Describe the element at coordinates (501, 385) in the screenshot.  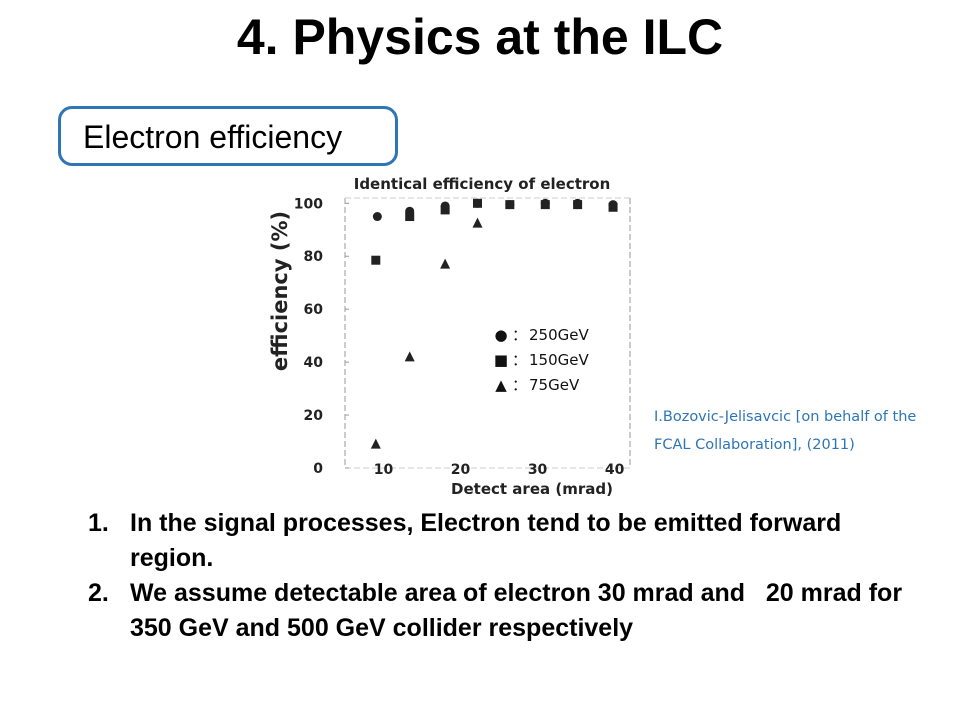
I see `legend-symbol-triangle: ▲` at that location.